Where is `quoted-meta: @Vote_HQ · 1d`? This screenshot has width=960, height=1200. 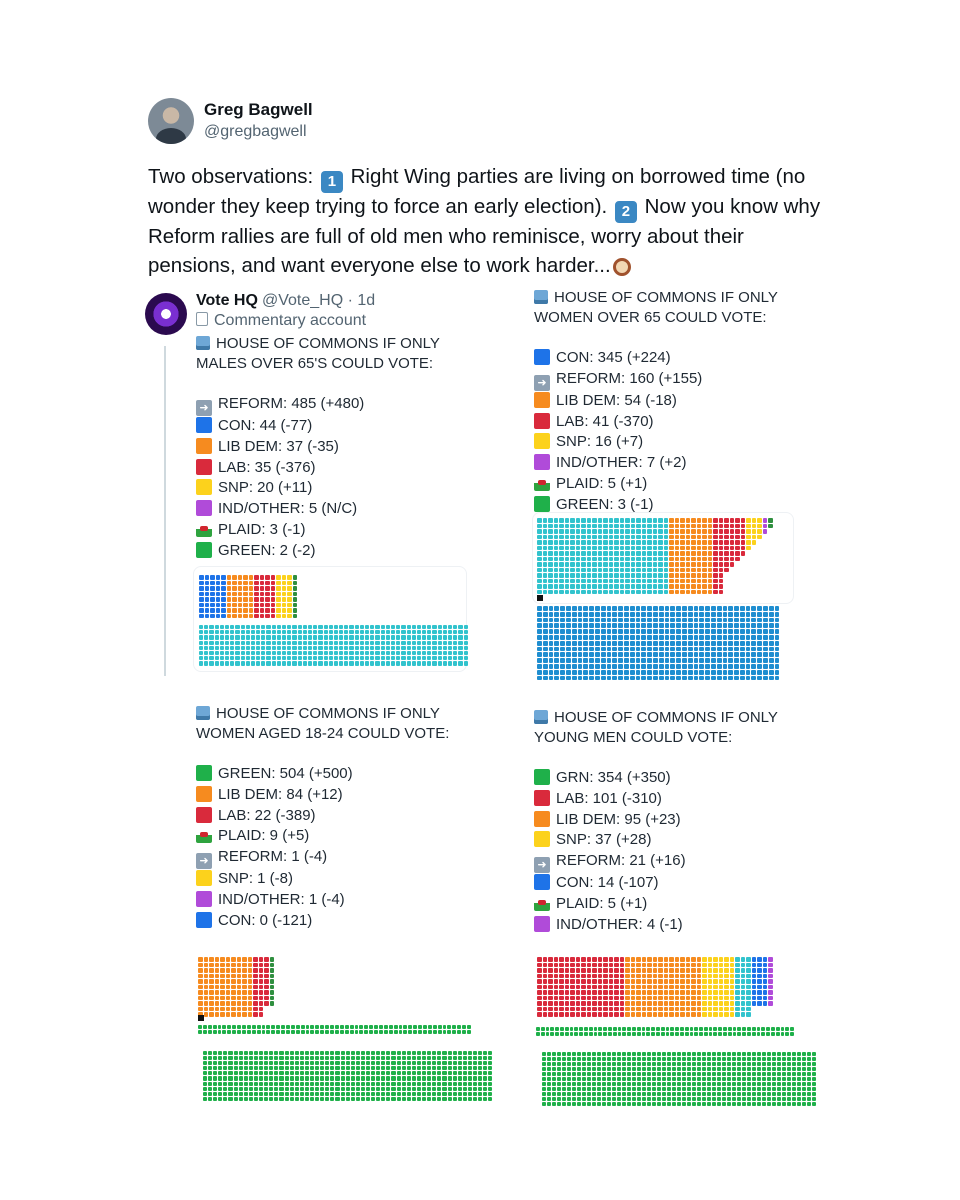
quoted-meta: @Vote_HQ · 1d is located at coordinates (319, 300).